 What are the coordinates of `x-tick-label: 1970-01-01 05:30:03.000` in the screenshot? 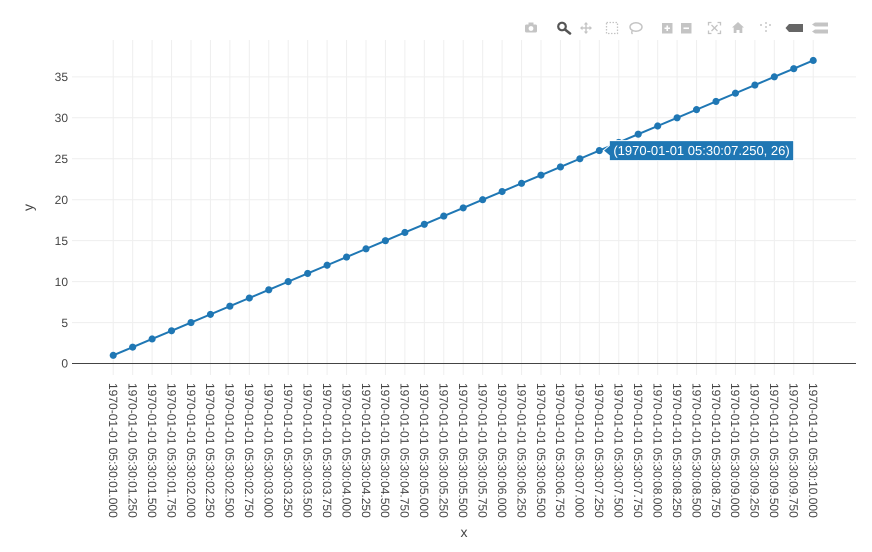 It's located at (269, 450).